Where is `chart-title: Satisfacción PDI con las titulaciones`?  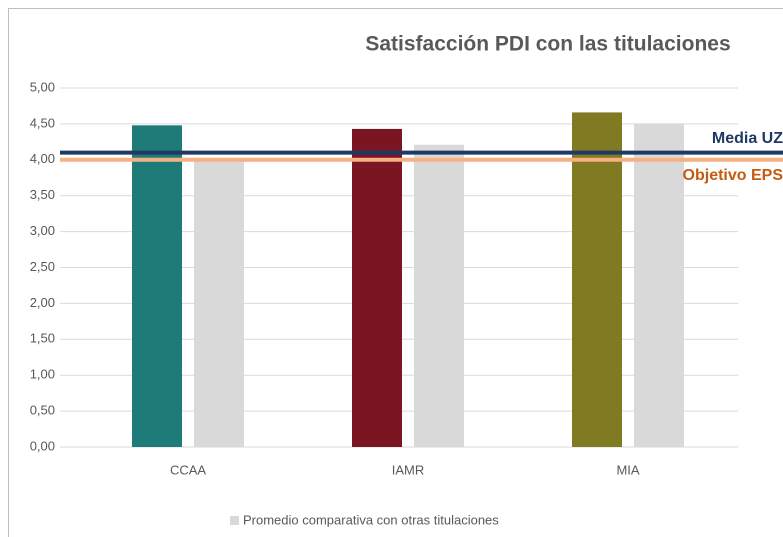
chart-title: Satisfacción PDI con las titulaciones is located at coordinates (547, 44).